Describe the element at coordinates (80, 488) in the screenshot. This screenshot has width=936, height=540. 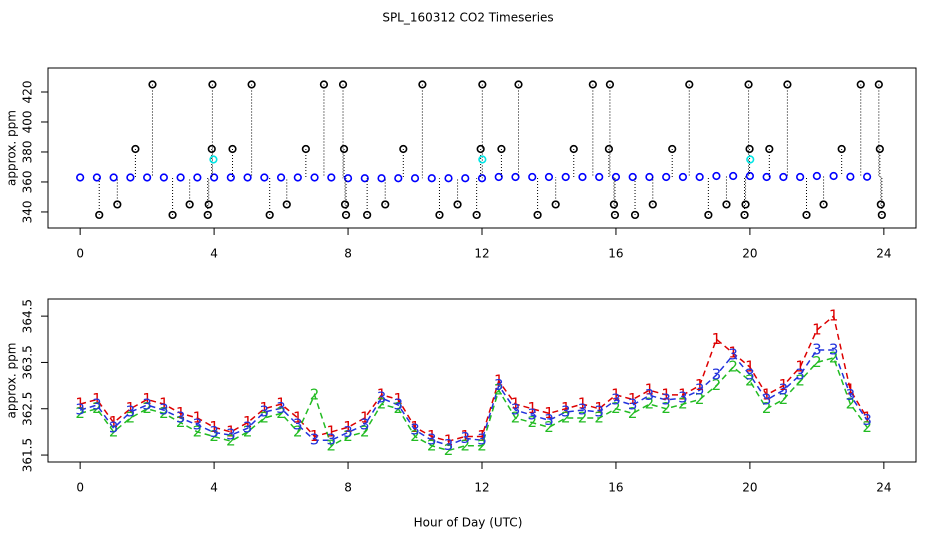
I see `x-tick-label: 0` at that location.